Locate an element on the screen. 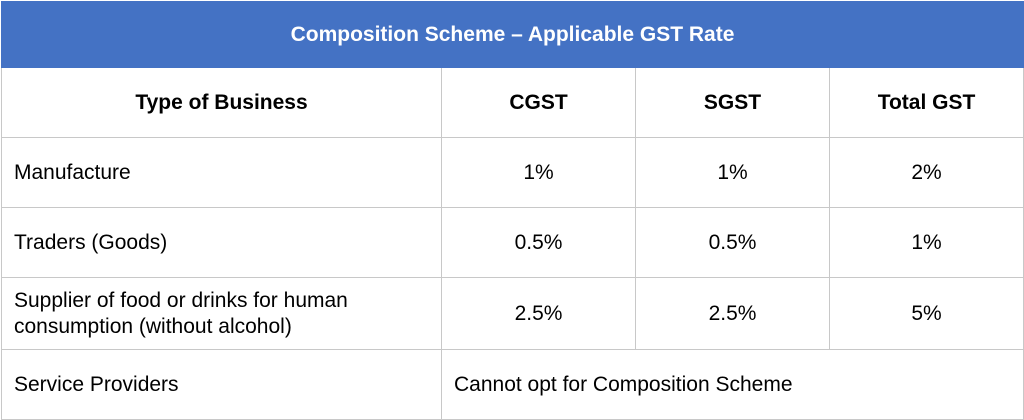 The width and height of the screenshot is (1024, 420). header-cgst: CGST is located at coordinates (538, 102).